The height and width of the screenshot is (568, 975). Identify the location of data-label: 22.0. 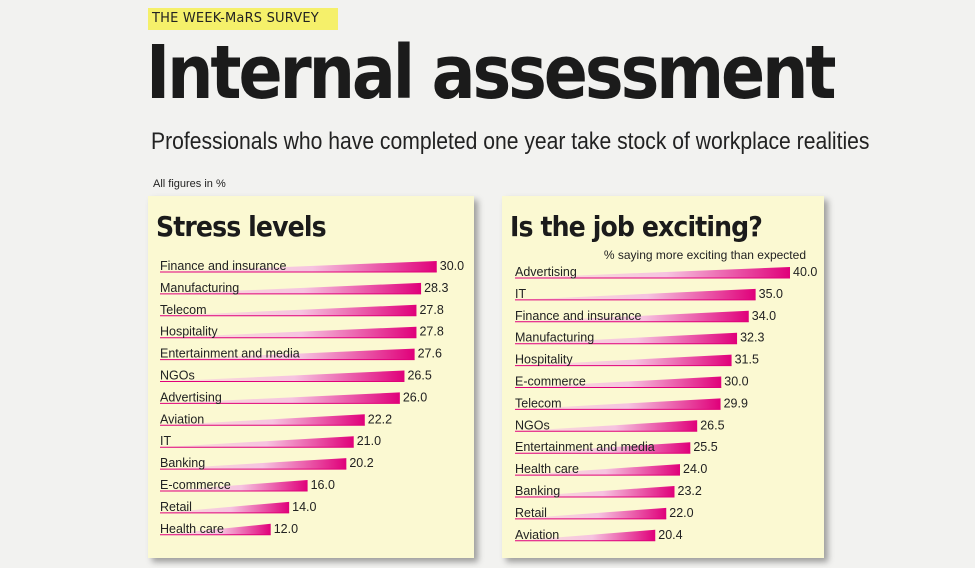
(681, 513).